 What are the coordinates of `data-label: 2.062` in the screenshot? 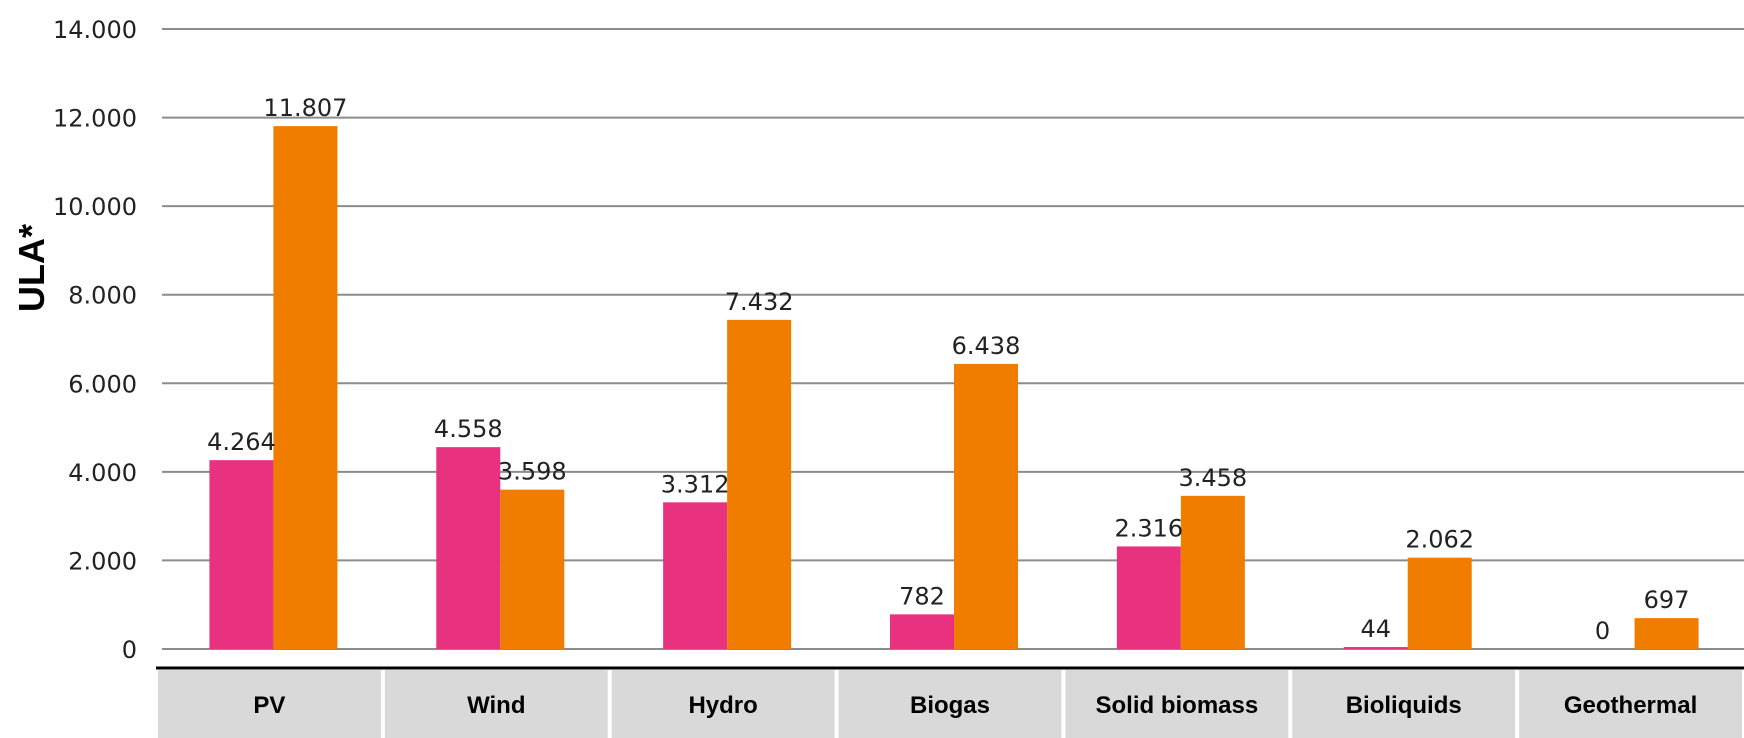 It's located at (1439, 540).